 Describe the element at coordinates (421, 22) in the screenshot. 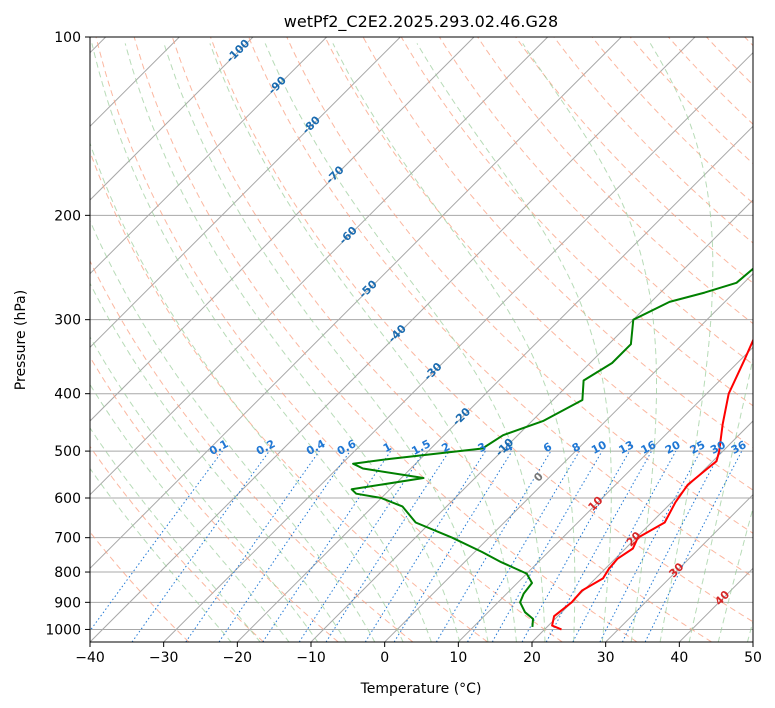

I see `chart-title: wetPf2_C2E2.2025.293.02.46.G28` at that location.